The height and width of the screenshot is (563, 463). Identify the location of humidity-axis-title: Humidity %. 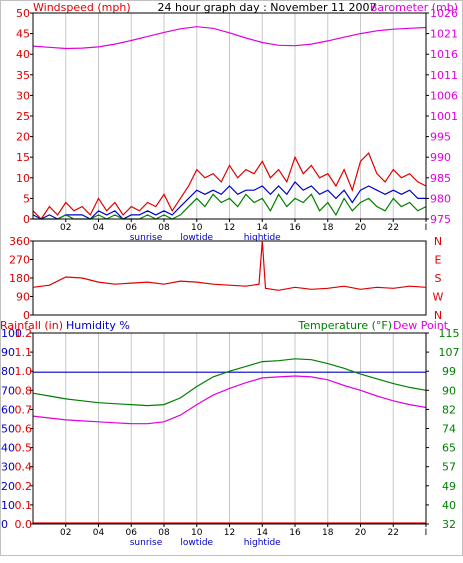
(98, 325).